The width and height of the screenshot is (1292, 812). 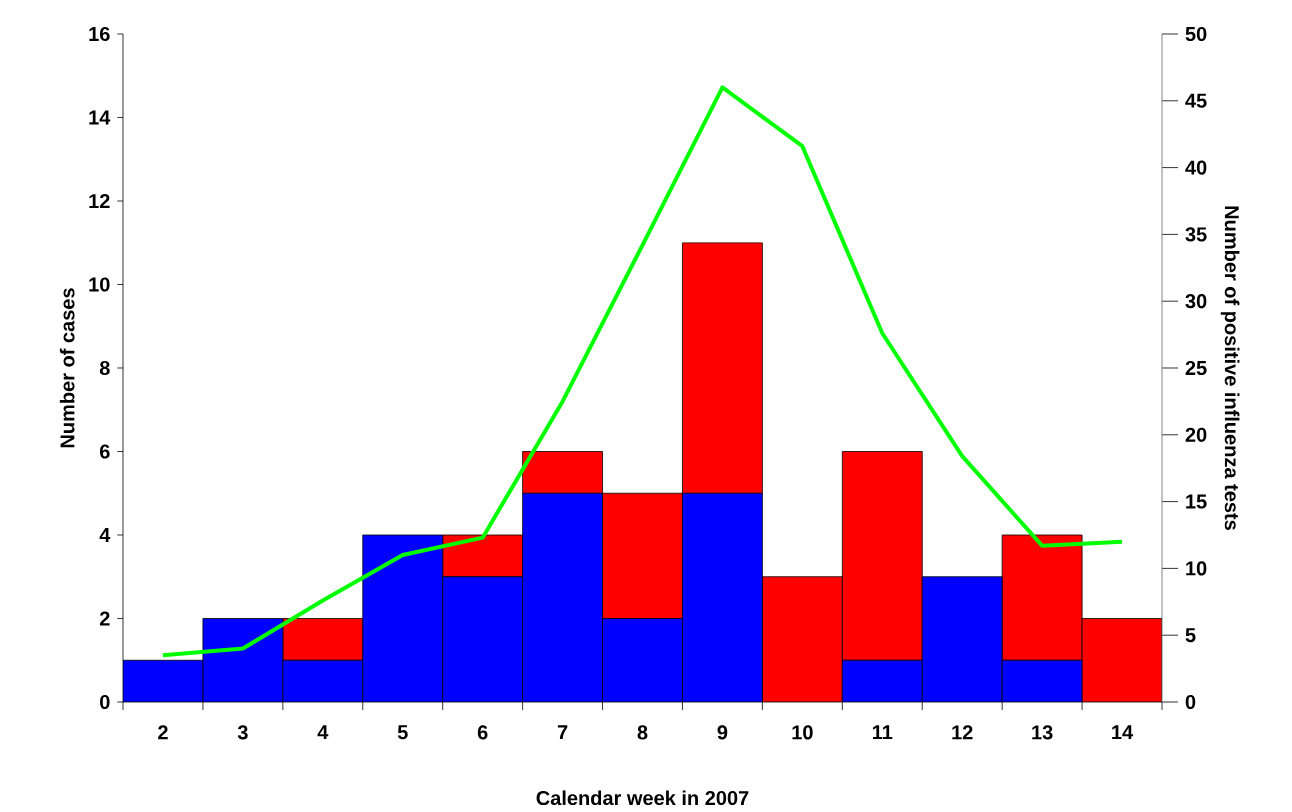 I want to click on x-tick-label: 7, so click(x=562, y=732).